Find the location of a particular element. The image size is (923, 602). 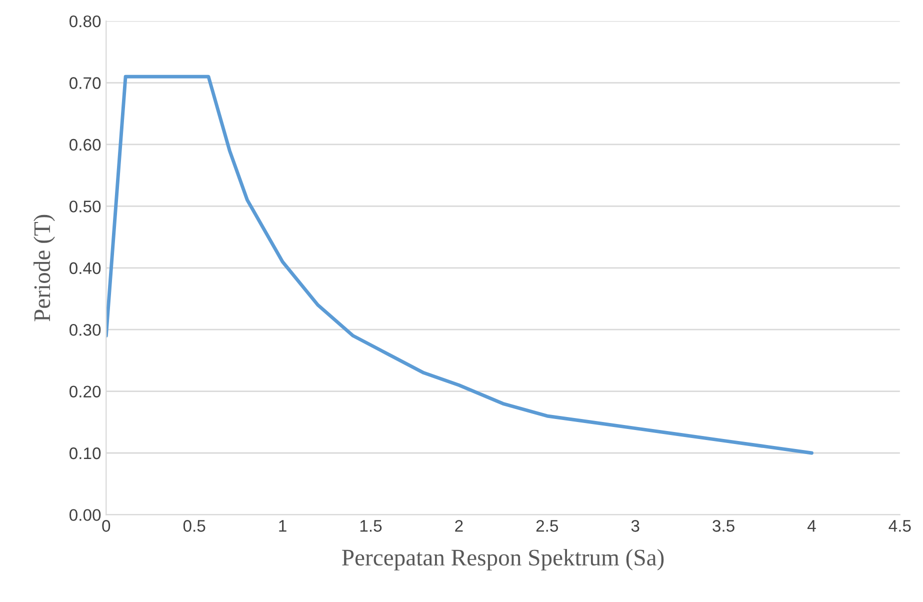

y-tick-label: 0.10 is located at coordinates (85, 453).